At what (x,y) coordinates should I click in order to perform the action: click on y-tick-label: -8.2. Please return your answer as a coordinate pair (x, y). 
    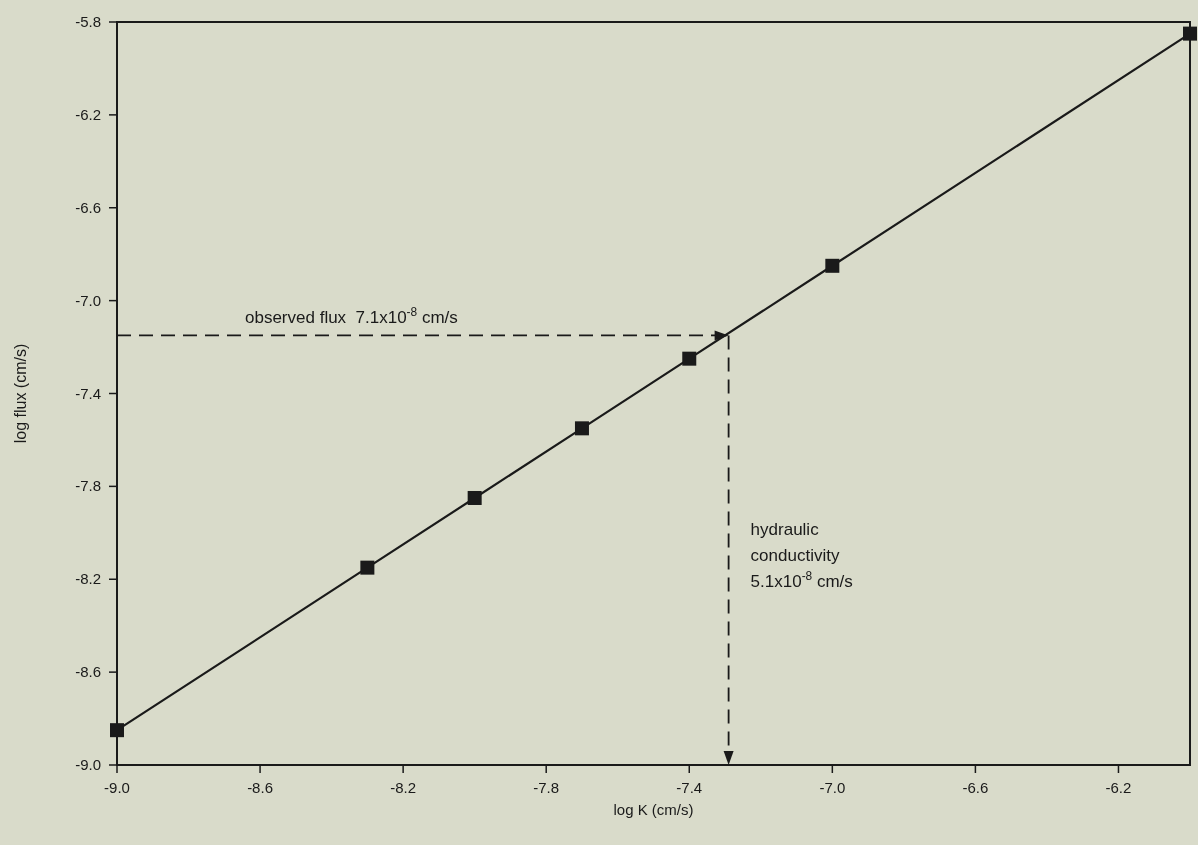
    Looking at the image, I should click on (88, 579).